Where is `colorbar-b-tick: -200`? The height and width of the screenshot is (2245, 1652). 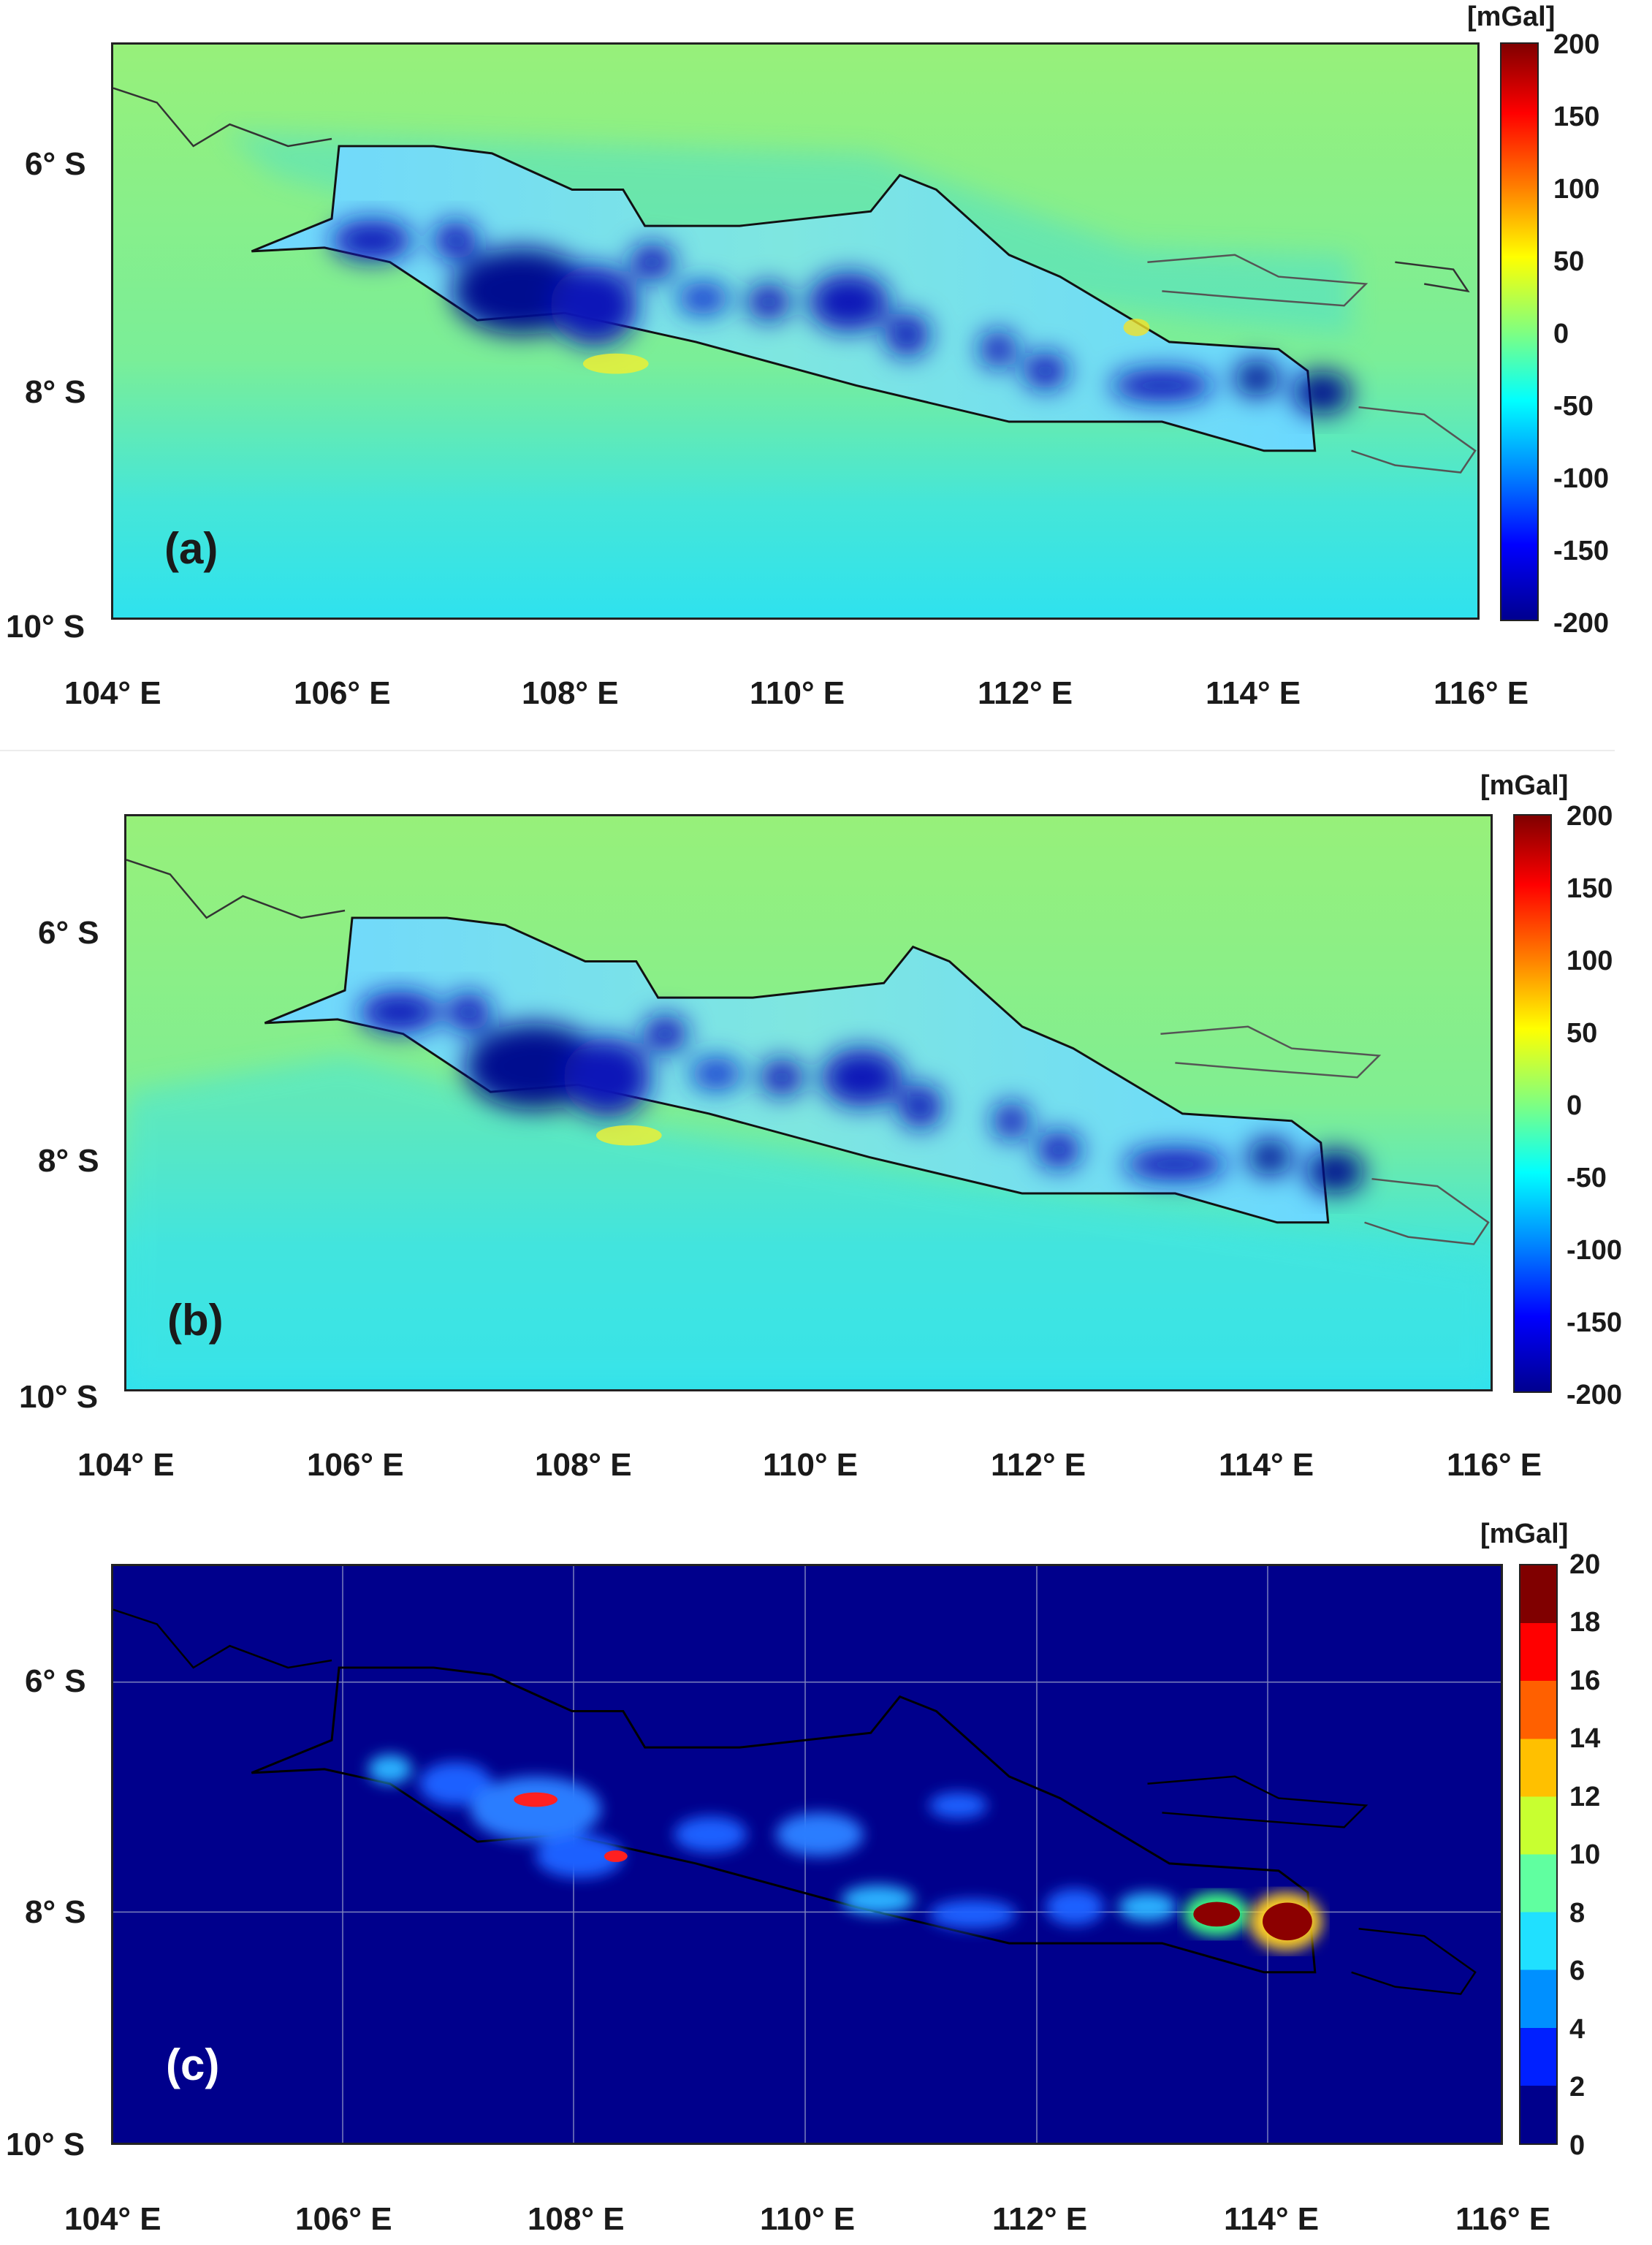
colorbar-b-tick: -200 is located at coordinates (1595, 1395).